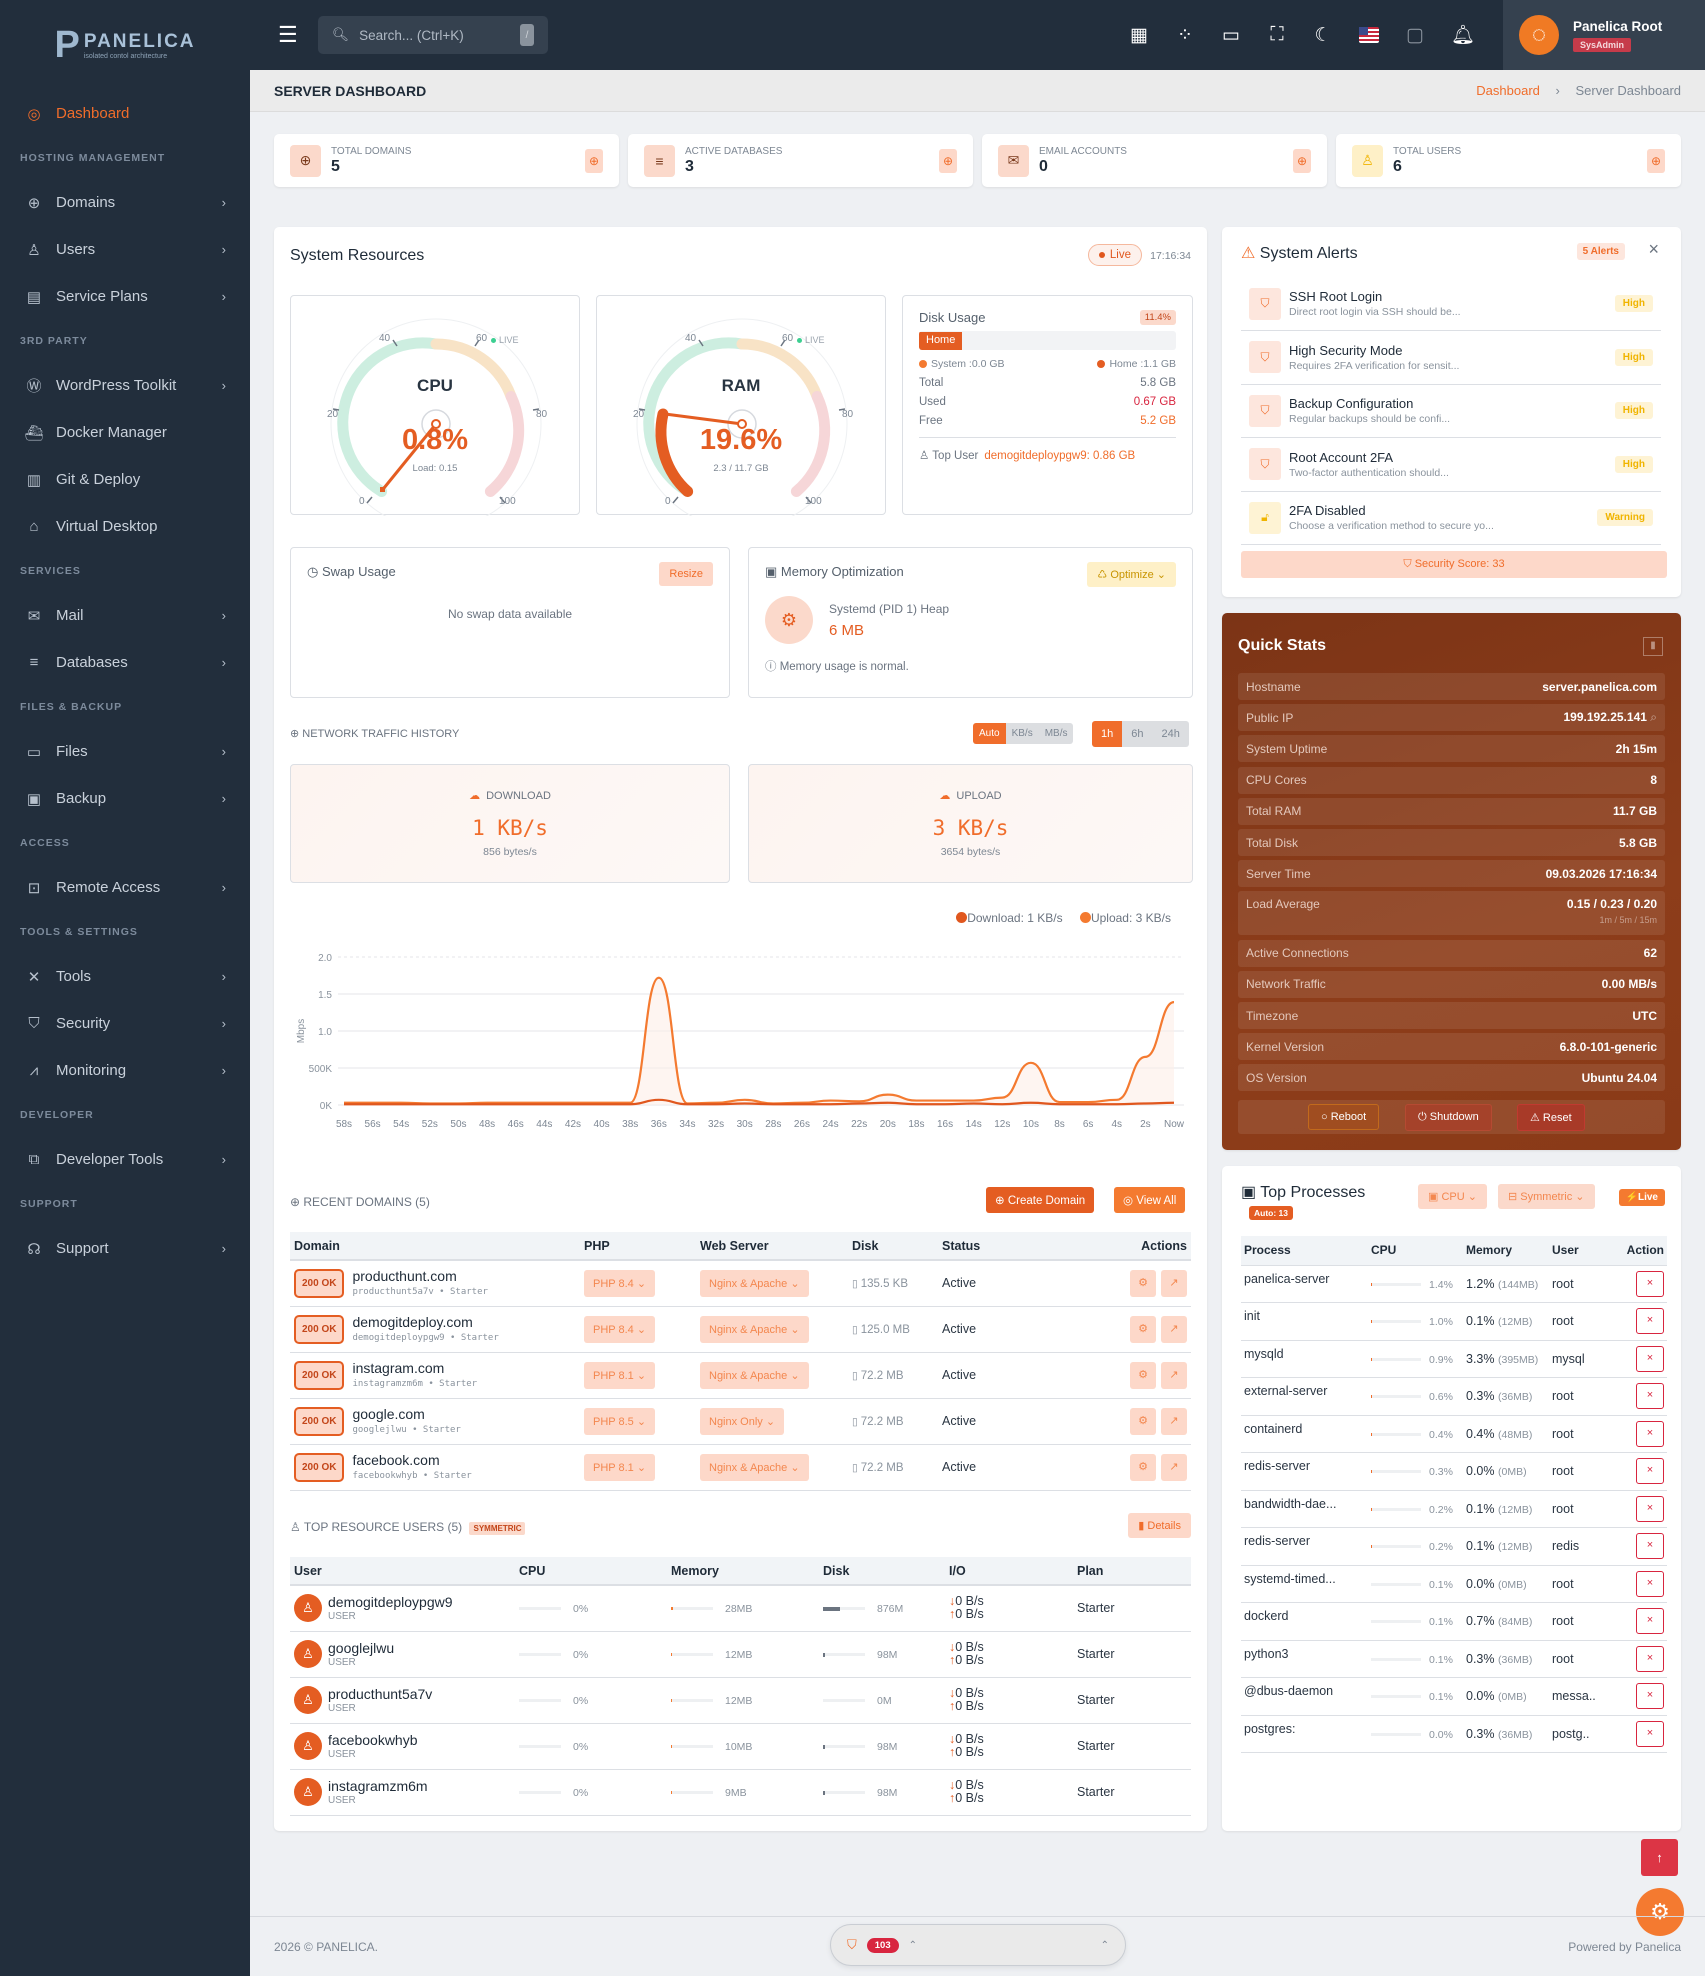 The image size is (1705, 1976). I want to click on resource-user-name: demogitdeploypgw9, so click(390, 1602).